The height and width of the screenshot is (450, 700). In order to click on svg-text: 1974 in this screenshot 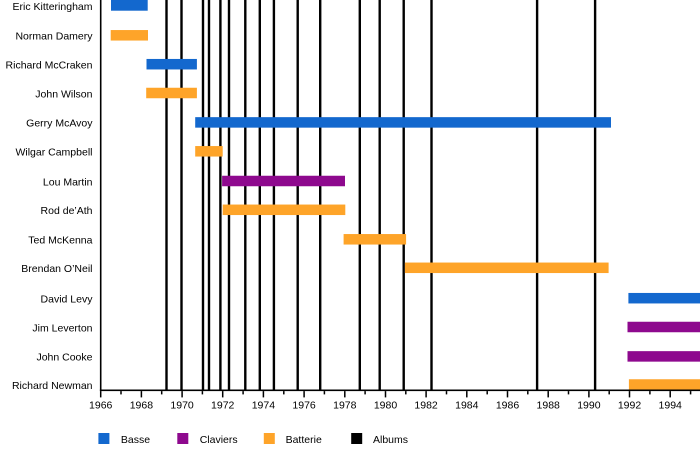, I will do `click(264, 406)`.